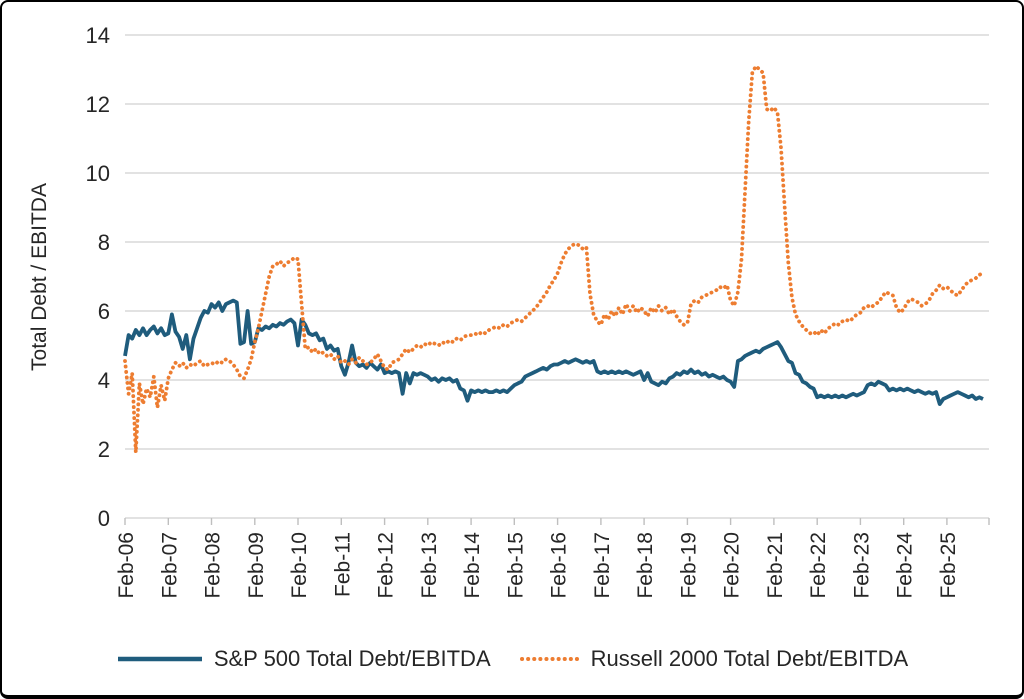 The height and width of the screenshot is (699, 1024). Describe the element at coordinates (749, 658) in the screenshot. I see `legend-label-russell: Russell 2000 Total Debt/EBITDA` at that location.